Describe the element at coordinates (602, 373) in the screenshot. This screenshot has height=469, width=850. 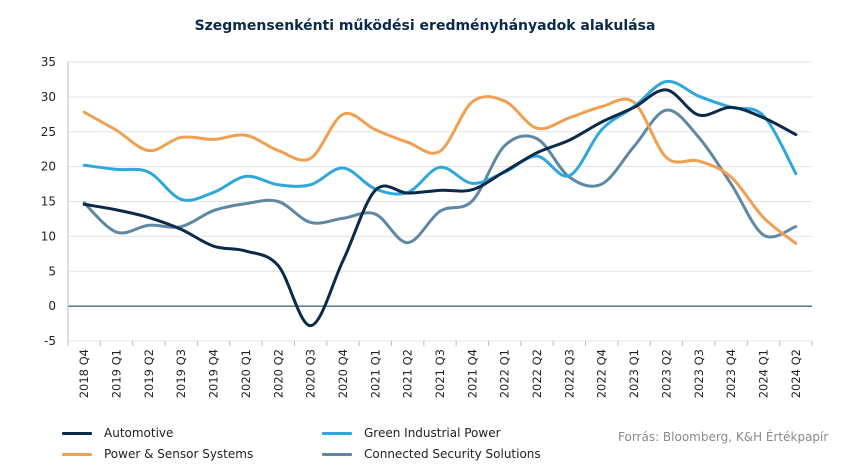
I see `x-tick-label: 2022 Q4` at that location.